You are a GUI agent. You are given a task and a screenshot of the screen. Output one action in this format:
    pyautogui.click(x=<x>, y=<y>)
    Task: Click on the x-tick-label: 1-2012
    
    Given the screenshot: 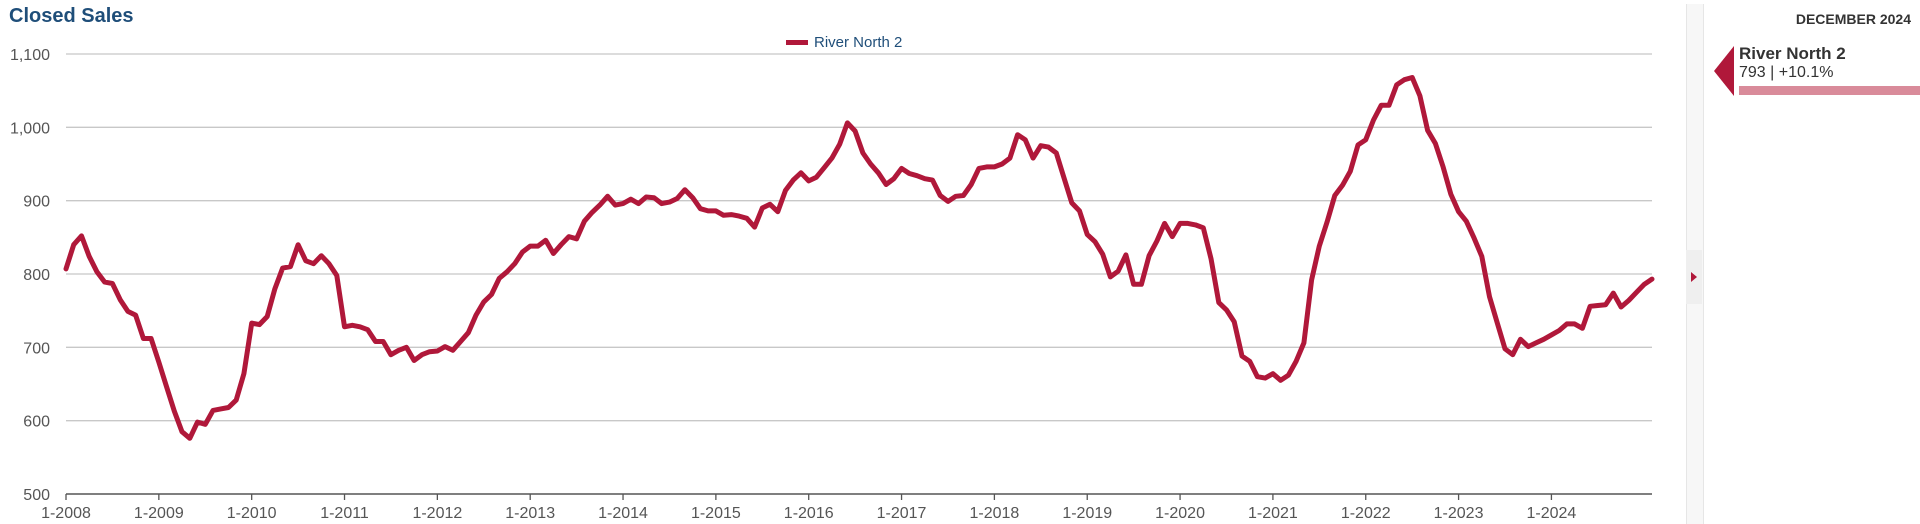 What is the action you would take?
    pyautogui.click(x=437, y=513)
    